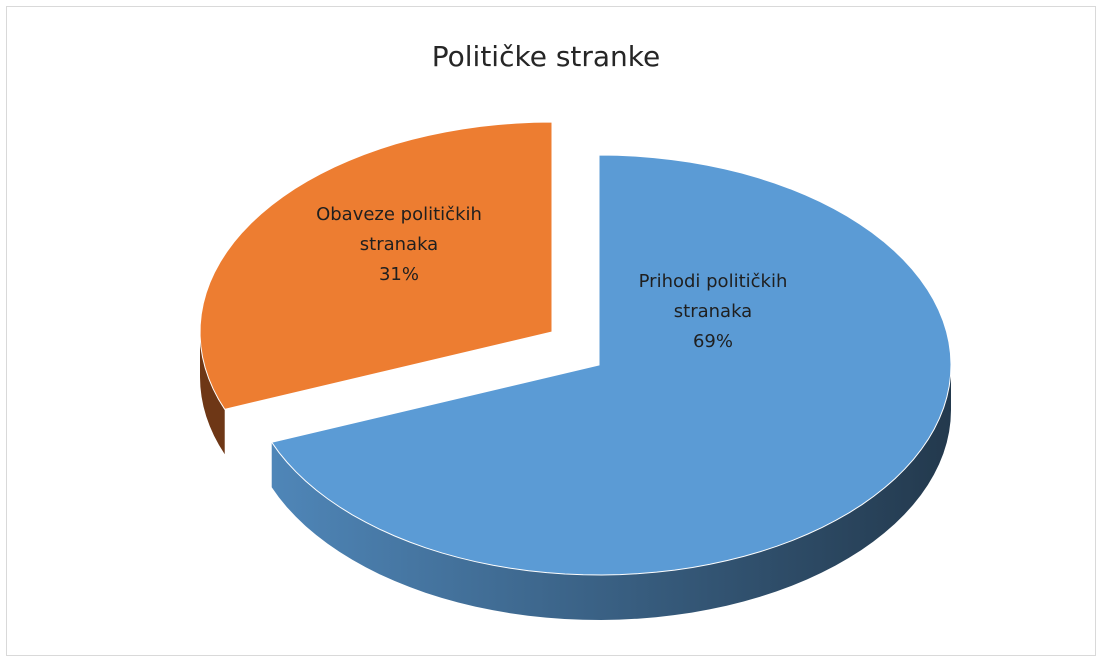 This screenshot has height=664, width=1104. Describe the element at coordinates (713, 341) in the screenshot. I see `slice-value-label: 69%` at that location.